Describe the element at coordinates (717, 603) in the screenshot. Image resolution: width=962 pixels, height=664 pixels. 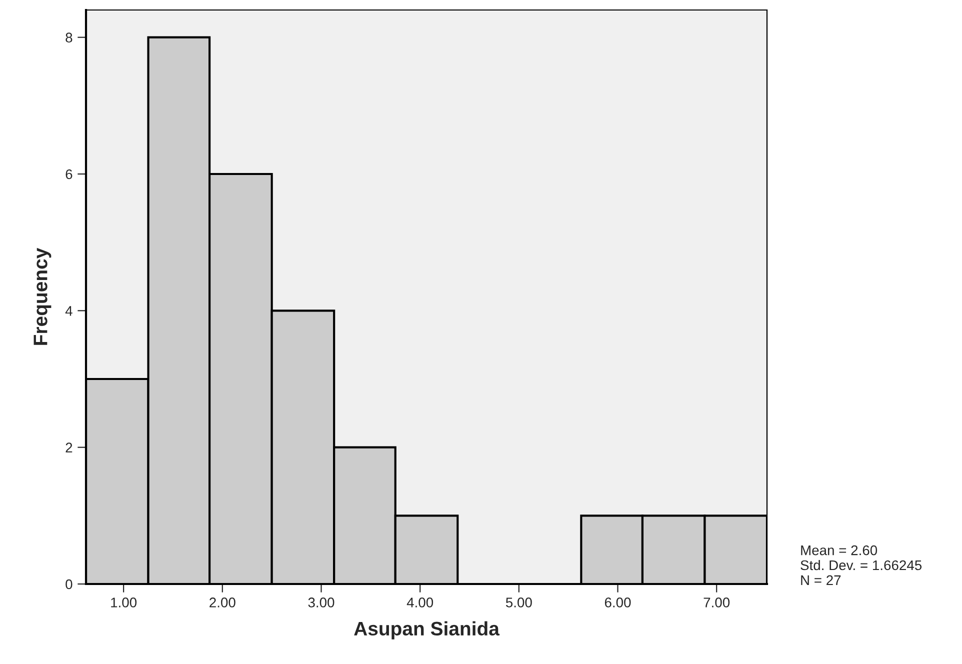
I see `x-tick-label: 7.00` at that location.